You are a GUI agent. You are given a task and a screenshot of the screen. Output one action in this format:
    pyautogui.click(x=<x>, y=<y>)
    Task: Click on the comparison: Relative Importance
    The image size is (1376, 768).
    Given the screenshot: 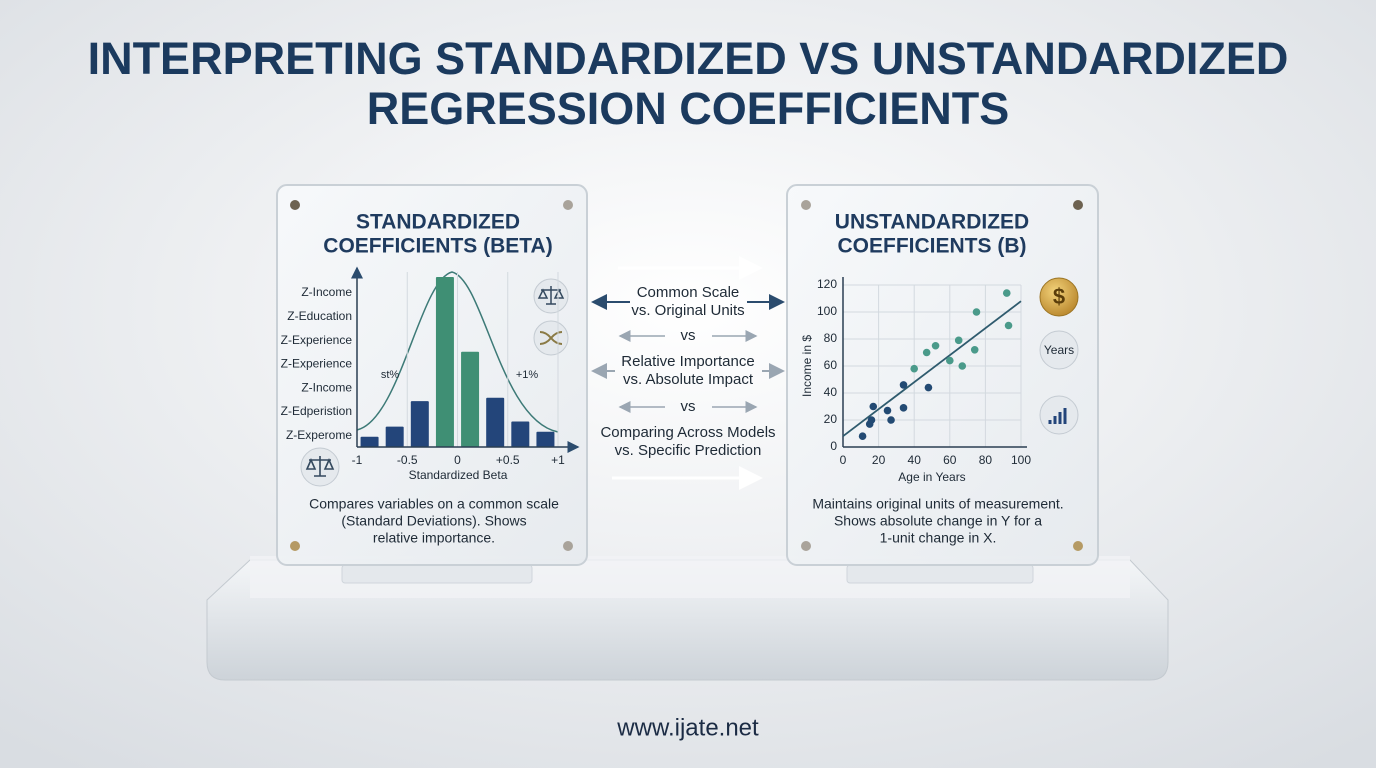 What is the action you would take?
    pyautogui.click(x=687, y=361)
    